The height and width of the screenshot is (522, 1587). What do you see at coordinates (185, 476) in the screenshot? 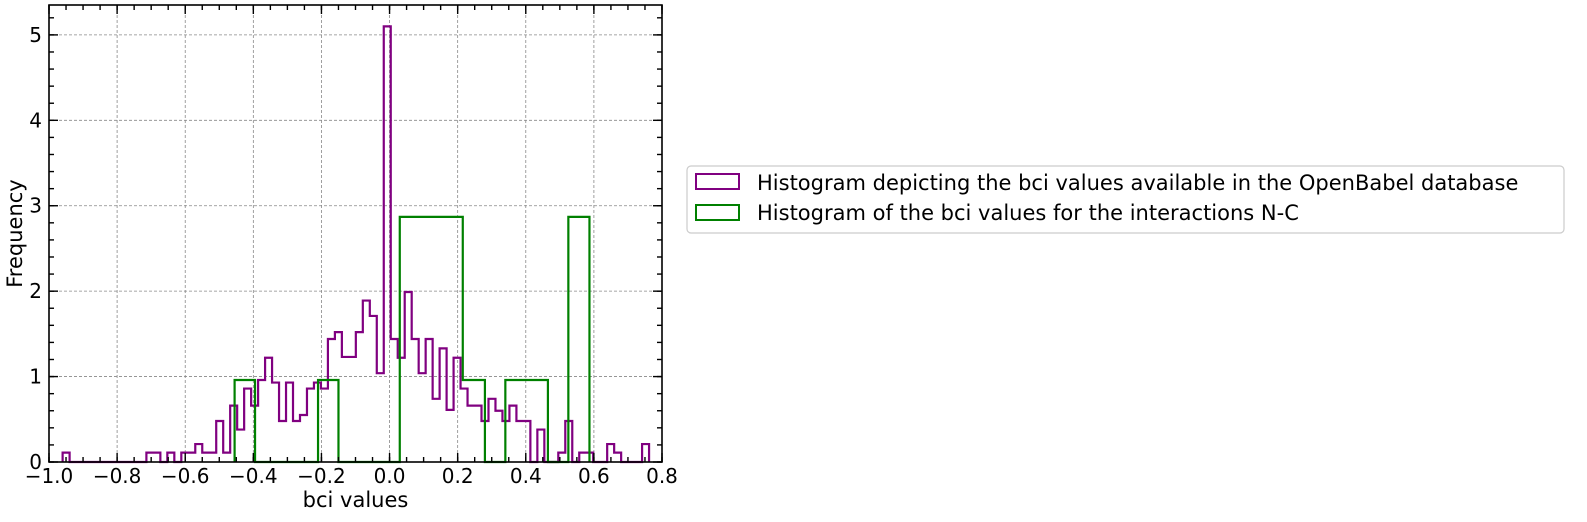
I see `x-tick-label: −0.6` at bounding box center [185, 476].